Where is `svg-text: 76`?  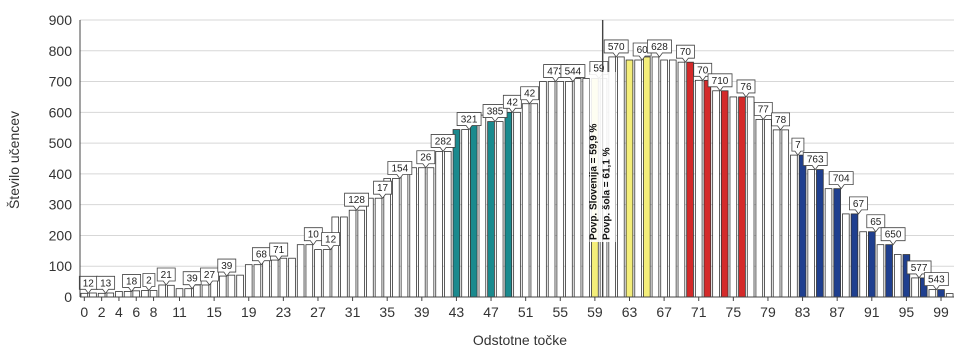
svg-text: 76 is located at coordinates (746, 87).